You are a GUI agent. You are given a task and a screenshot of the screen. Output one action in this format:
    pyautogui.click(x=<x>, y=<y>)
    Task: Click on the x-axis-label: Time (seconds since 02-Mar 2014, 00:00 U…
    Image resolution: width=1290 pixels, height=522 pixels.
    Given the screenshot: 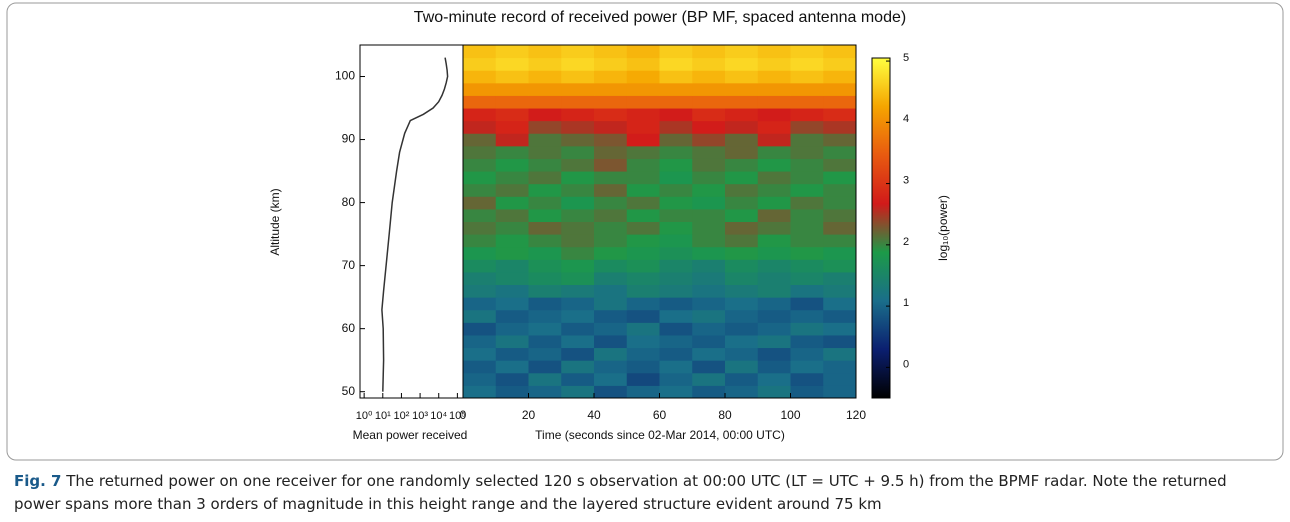 What is the action you would take?
    pyautogui.click(x=660, y=435)
    